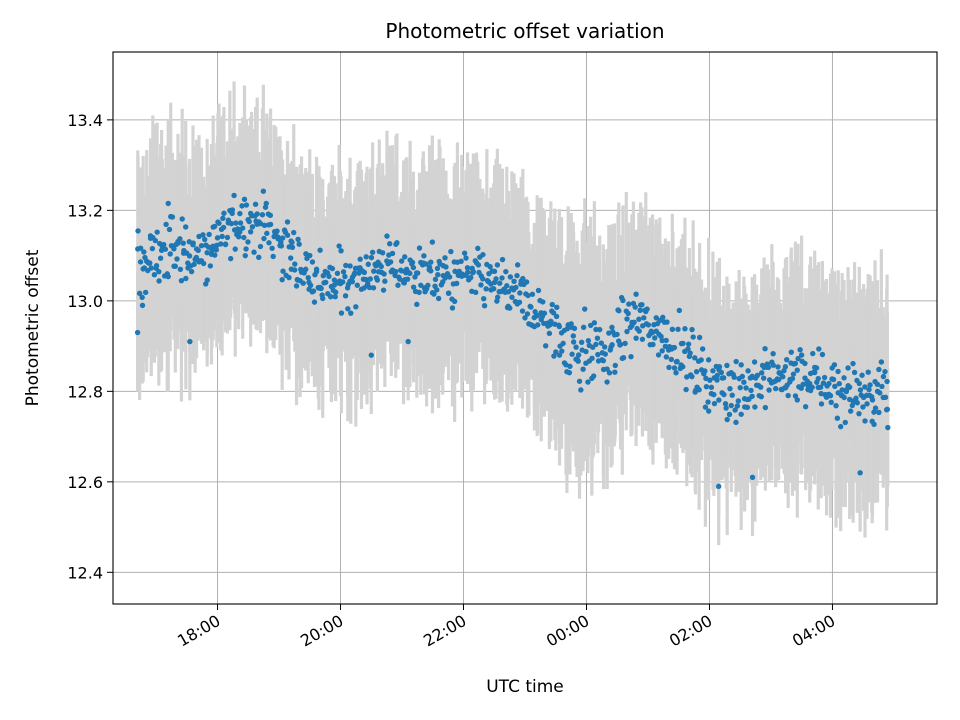 Image resolution: width=960 pixels, height=720 pixels. I want to click on y-tick-label: 13.4, so click(85, 120).